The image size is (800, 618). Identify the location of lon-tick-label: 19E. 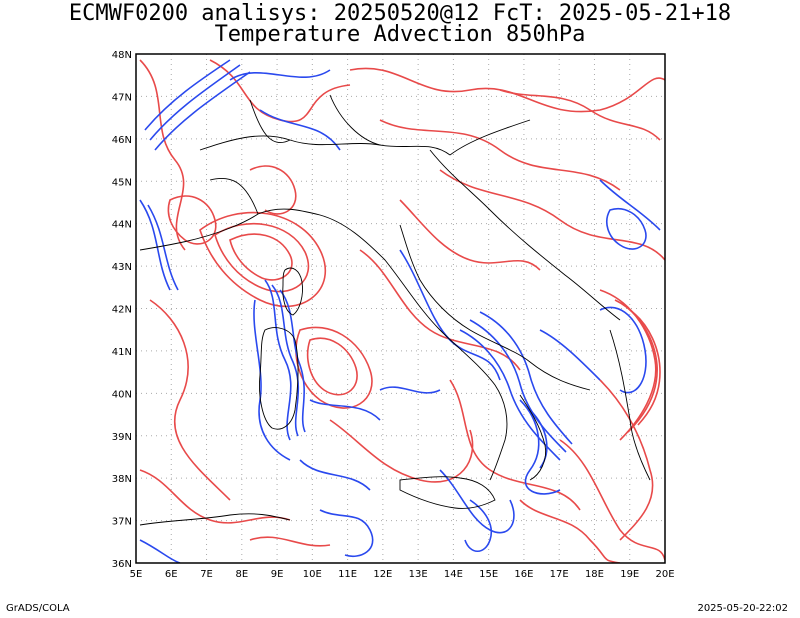
(629, 574).